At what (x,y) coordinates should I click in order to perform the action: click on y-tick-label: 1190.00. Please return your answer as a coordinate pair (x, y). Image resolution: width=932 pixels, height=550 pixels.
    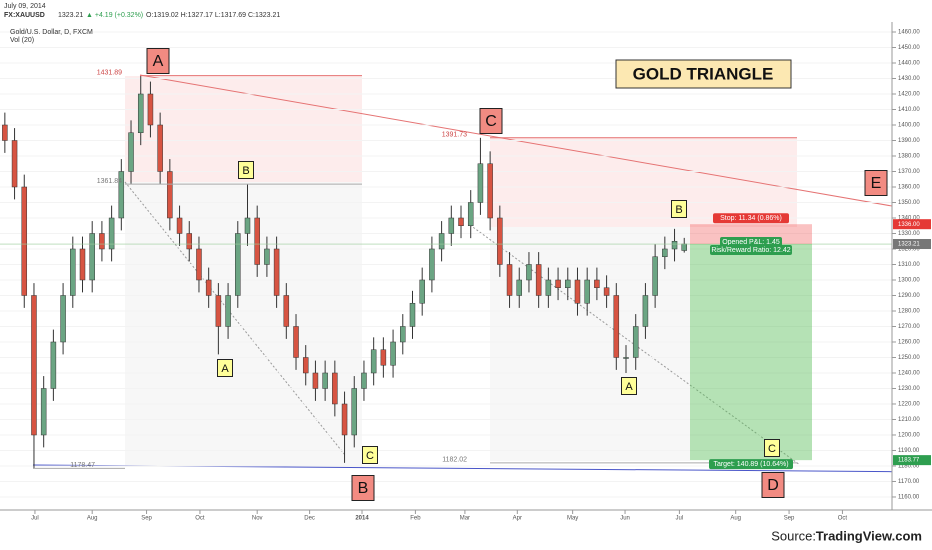
    Looking at the image, I should click on (909, 451).